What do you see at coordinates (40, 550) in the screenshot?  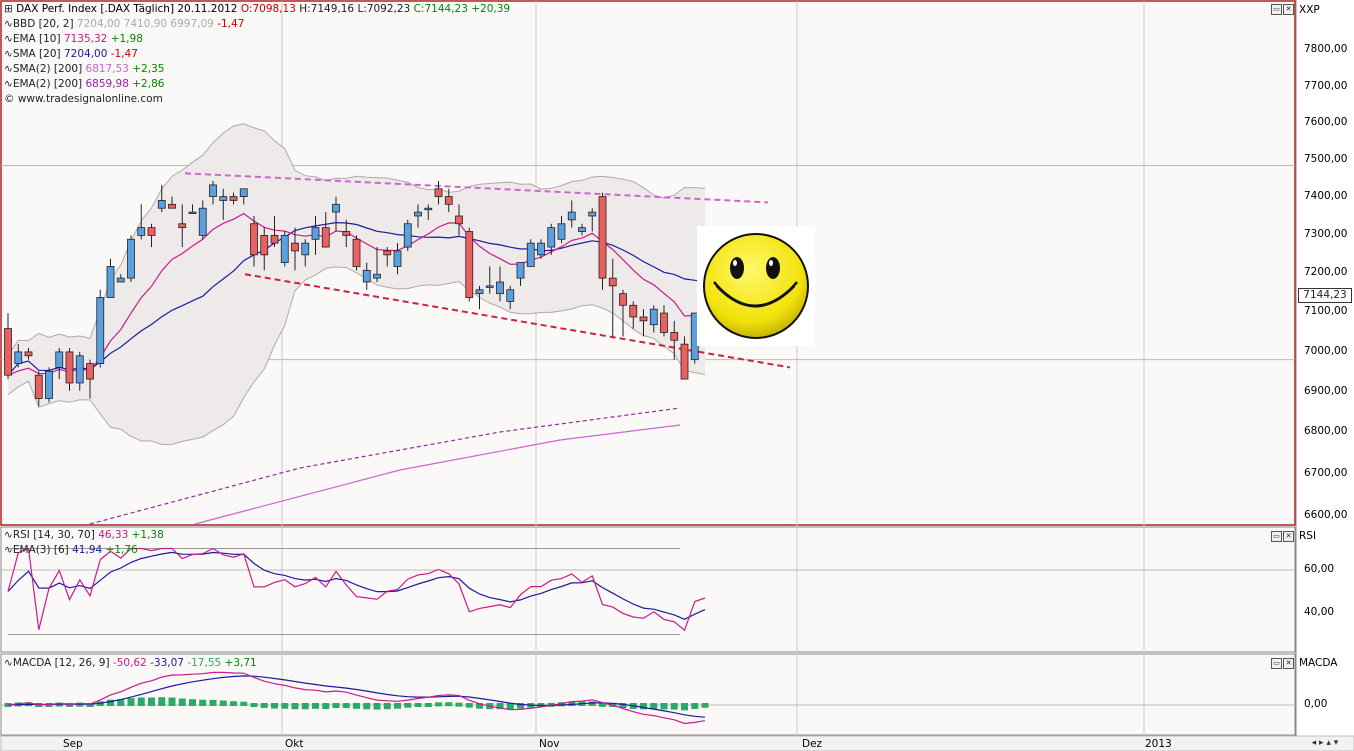 I see `rsi-ema-label: EMA(3) [6]` at bounding box center [40, 550].